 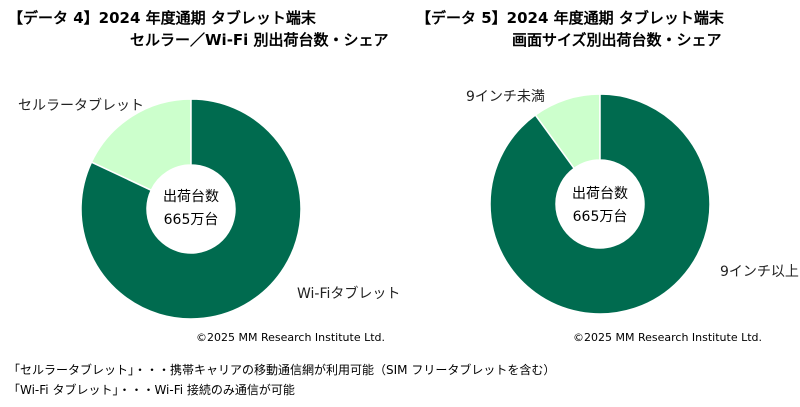 I want to click on chart-1-copyright: ©2025 MM Research Institute Ltd., so click(x=291, y=337).